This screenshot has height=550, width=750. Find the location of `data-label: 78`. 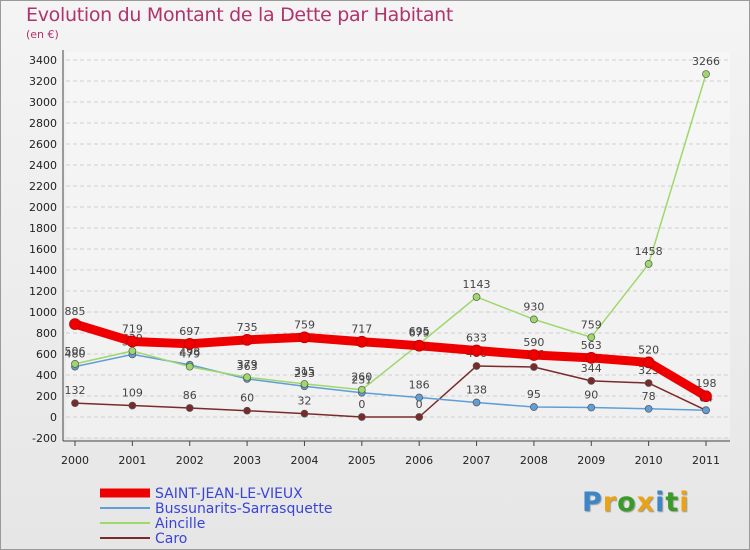

data-label: 78 is located at coordinates (649, 396).